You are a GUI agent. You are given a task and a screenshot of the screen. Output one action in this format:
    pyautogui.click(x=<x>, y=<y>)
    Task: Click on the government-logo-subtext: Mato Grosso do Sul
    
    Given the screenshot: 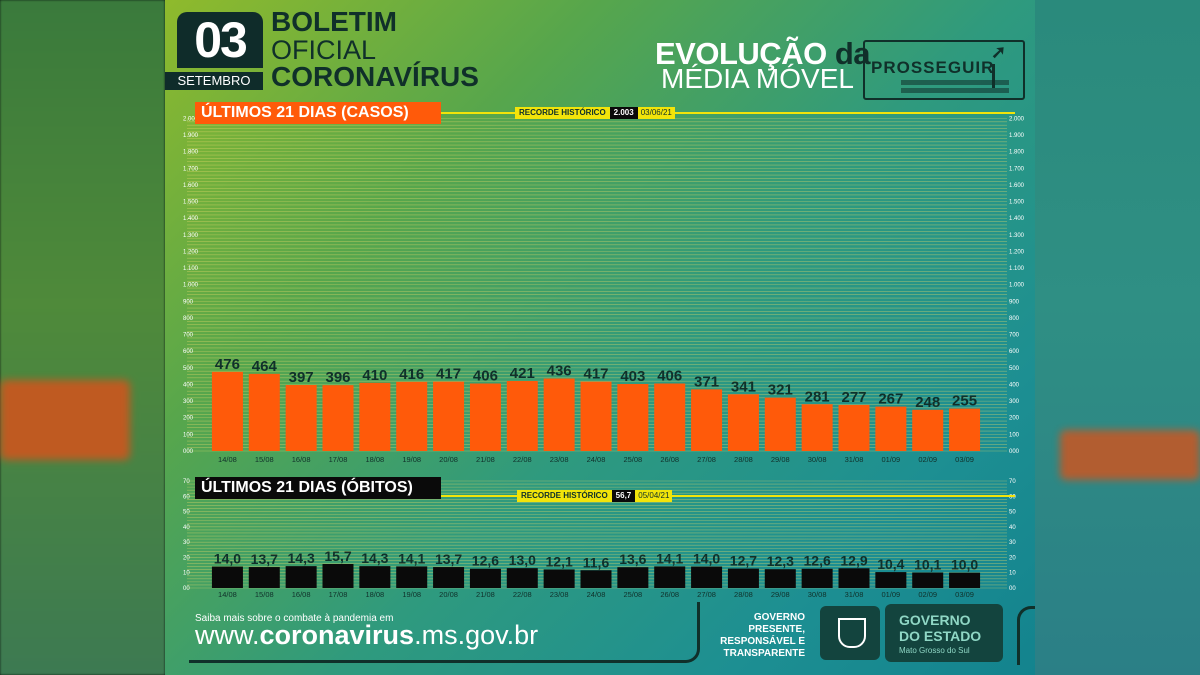 What is the action you would take?
    pyautogui.click(x=934, y=650)
    